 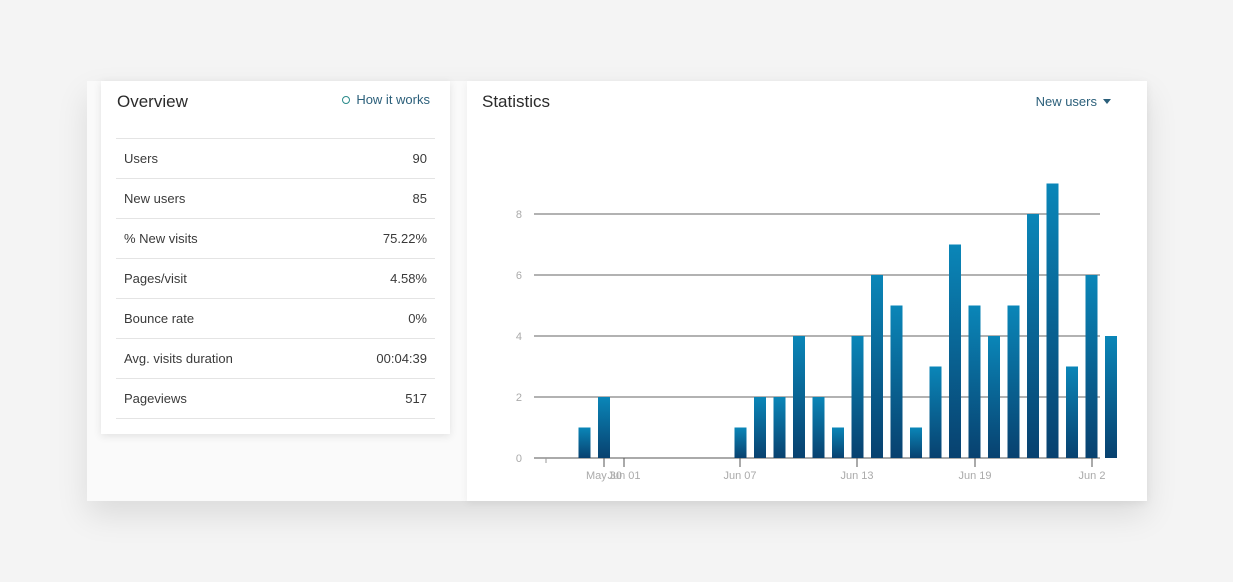 I want to click on metric-row-pages-visit: Pages/visit 4.58%, so click(x=275, y=279).